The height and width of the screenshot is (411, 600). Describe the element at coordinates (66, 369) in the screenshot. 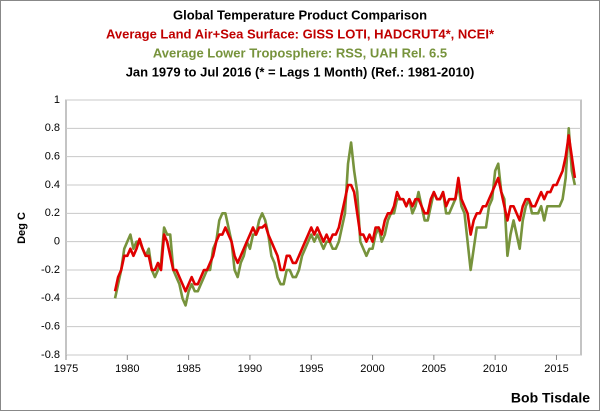

I see `x-tick-label: 1975` at that location.